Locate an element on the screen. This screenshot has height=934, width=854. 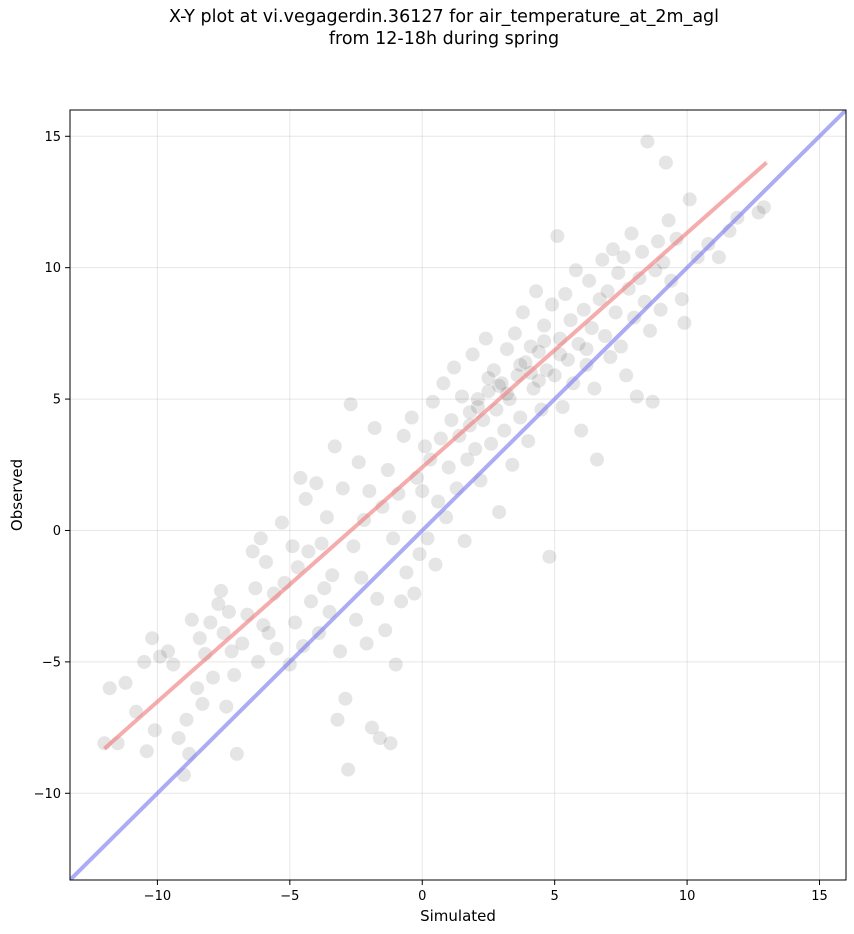
x-axis-label: Simulated is located at coordinates (458, 916).